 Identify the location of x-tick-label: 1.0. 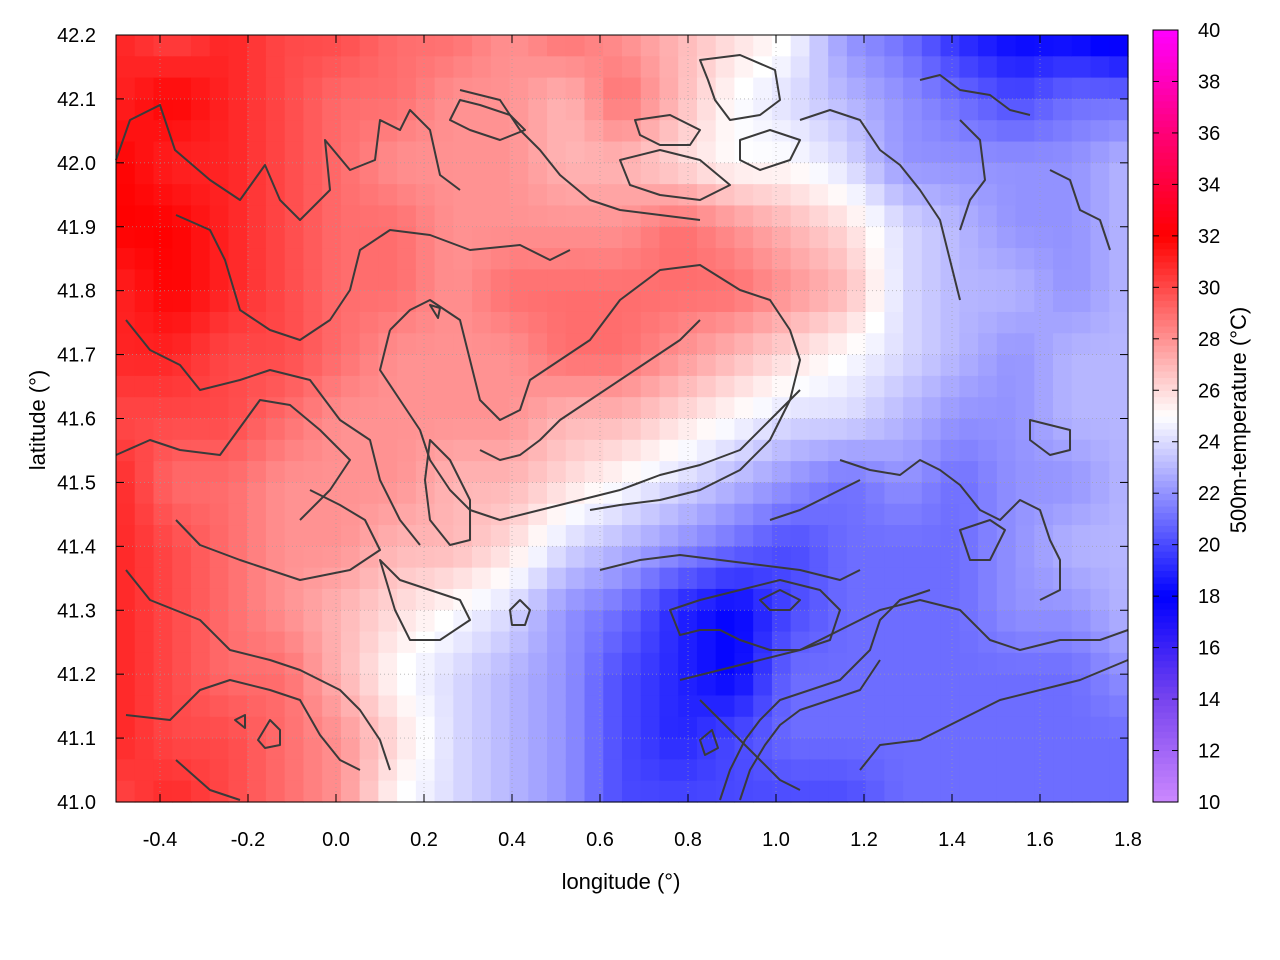
(776, 840).